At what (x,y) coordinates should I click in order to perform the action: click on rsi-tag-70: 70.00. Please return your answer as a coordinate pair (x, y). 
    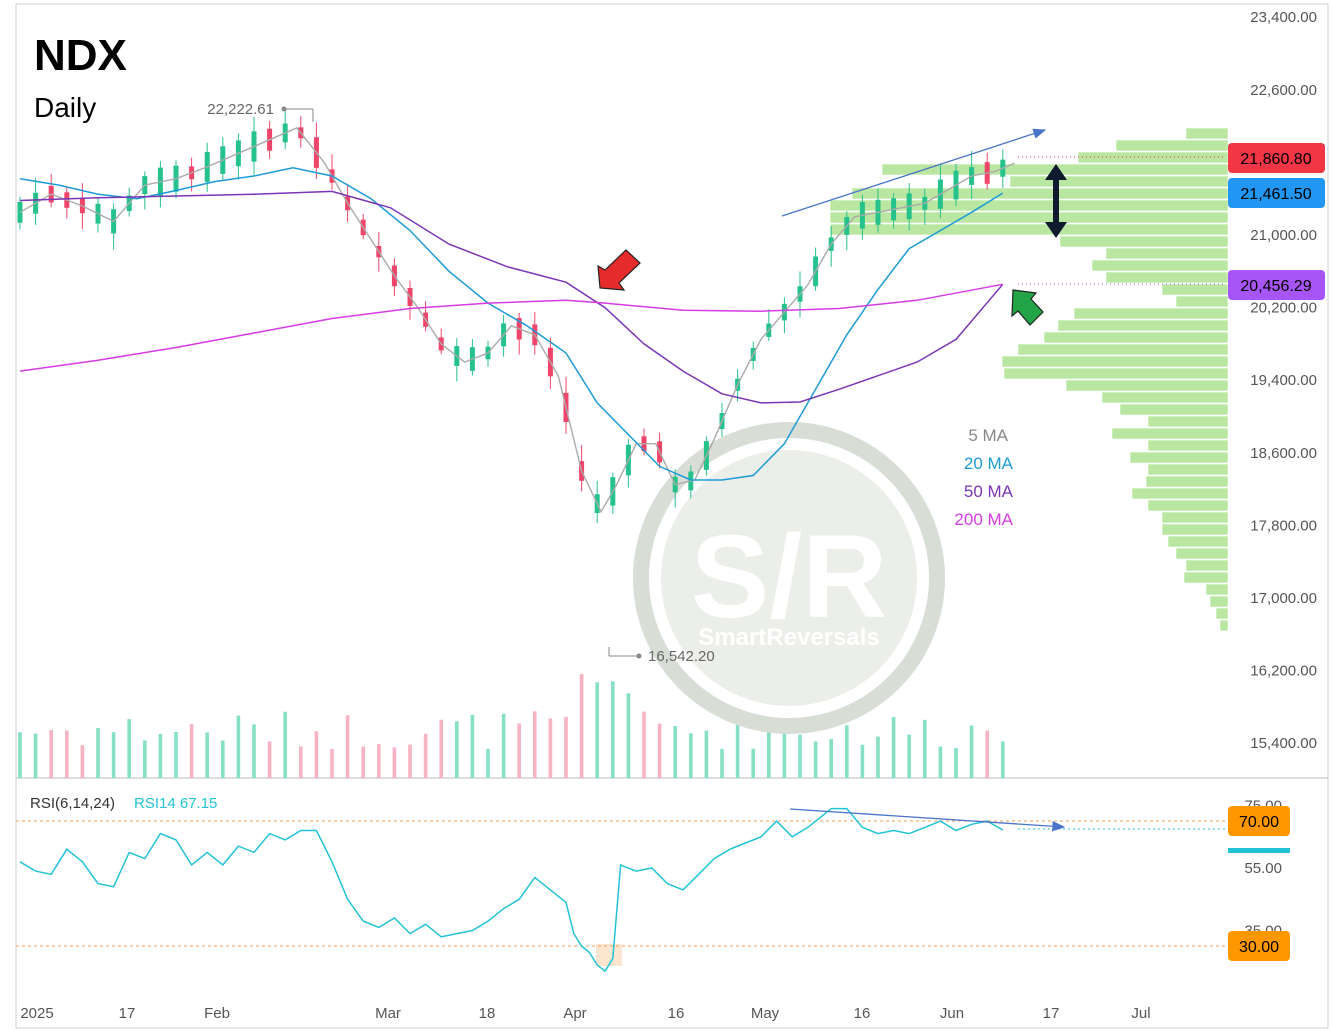
    Looking at the image, I should click on (1259, 821).